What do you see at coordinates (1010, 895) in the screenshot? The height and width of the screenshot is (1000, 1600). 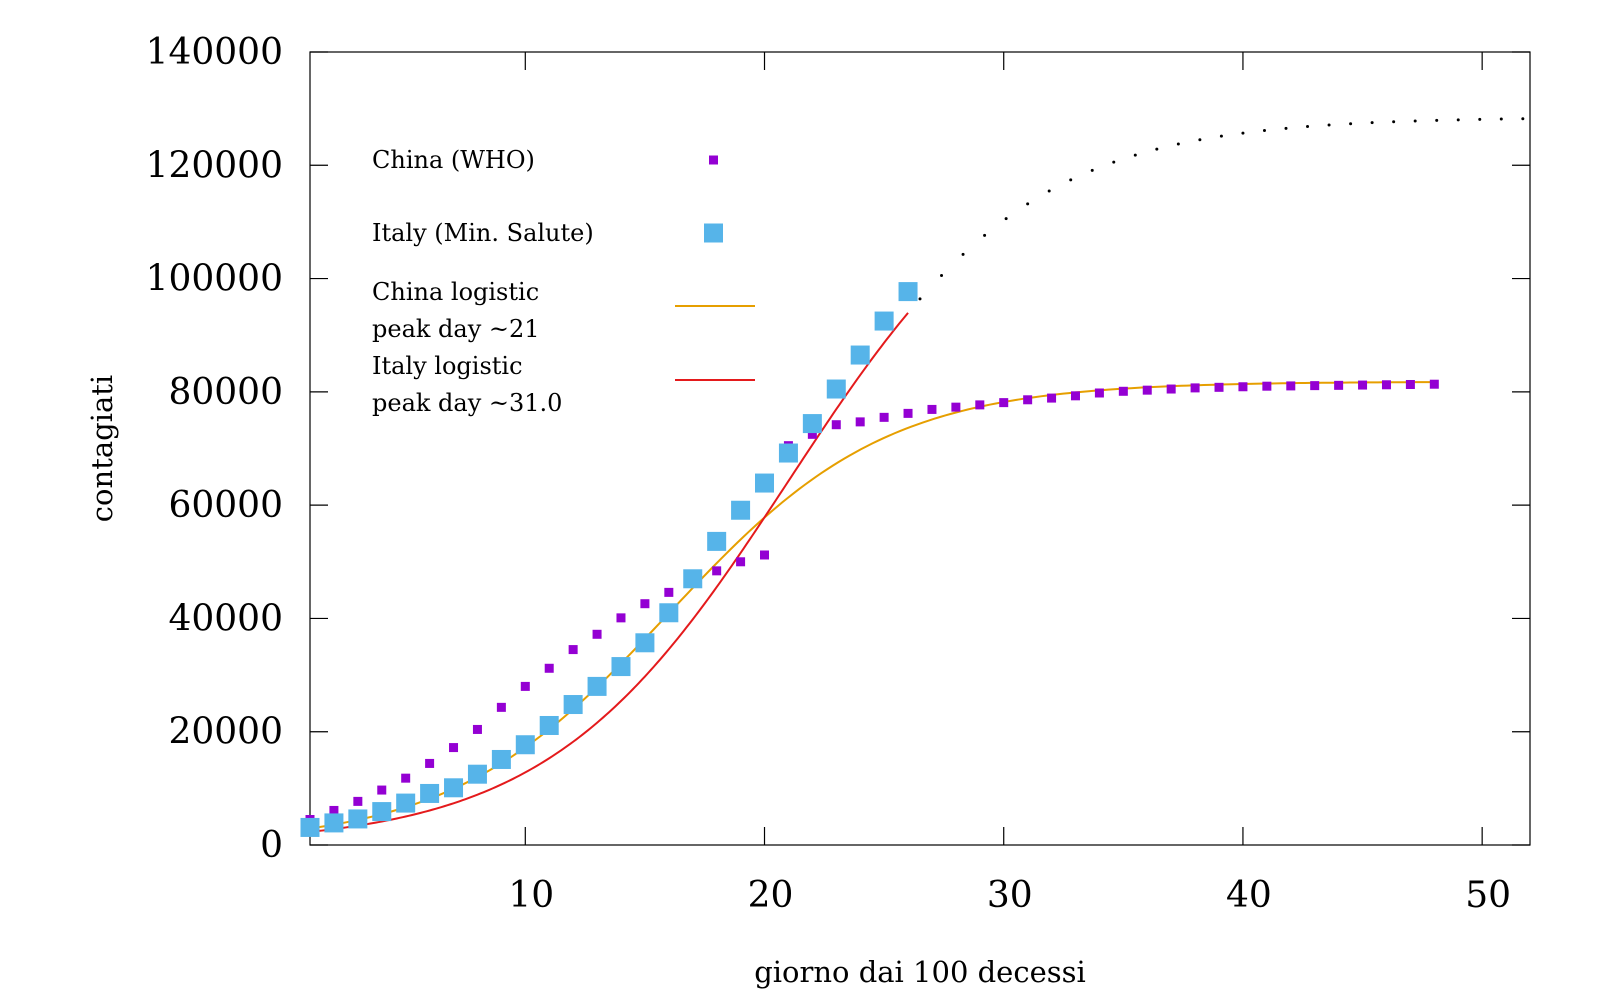 I see `x-tick-label: 30` at bounding box center [1010, 895].